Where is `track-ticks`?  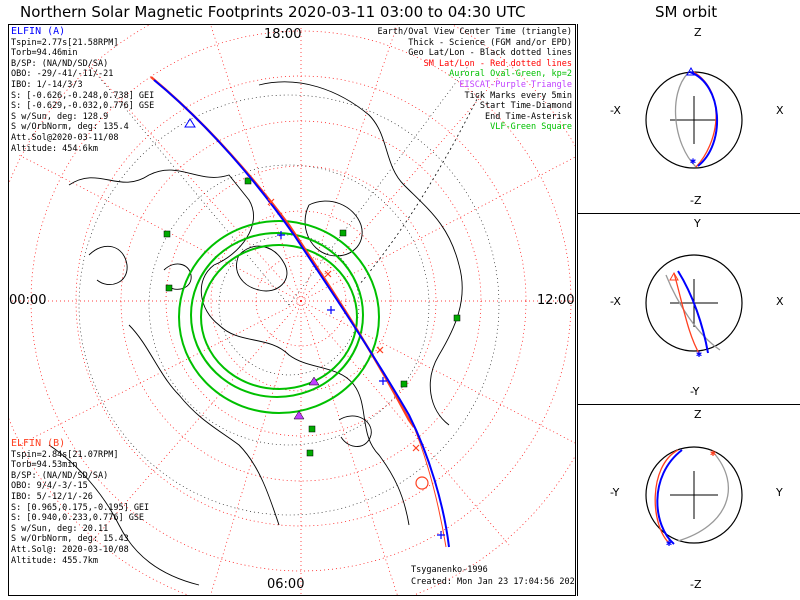 track-ticks is located at coordinates (356, 368).